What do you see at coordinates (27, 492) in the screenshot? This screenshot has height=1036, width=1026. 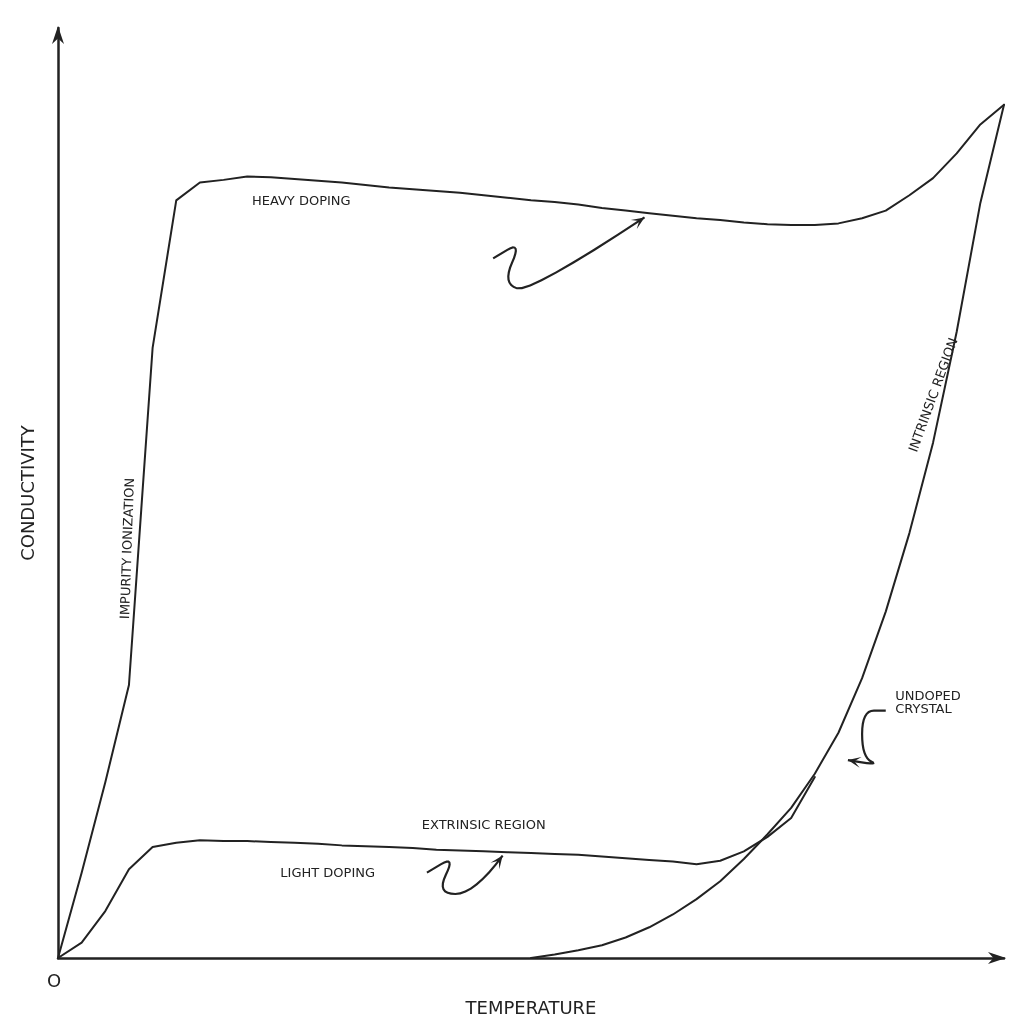 I see `y-axis-title: CONDUCTIVITY` at bounding box center [27, 492].